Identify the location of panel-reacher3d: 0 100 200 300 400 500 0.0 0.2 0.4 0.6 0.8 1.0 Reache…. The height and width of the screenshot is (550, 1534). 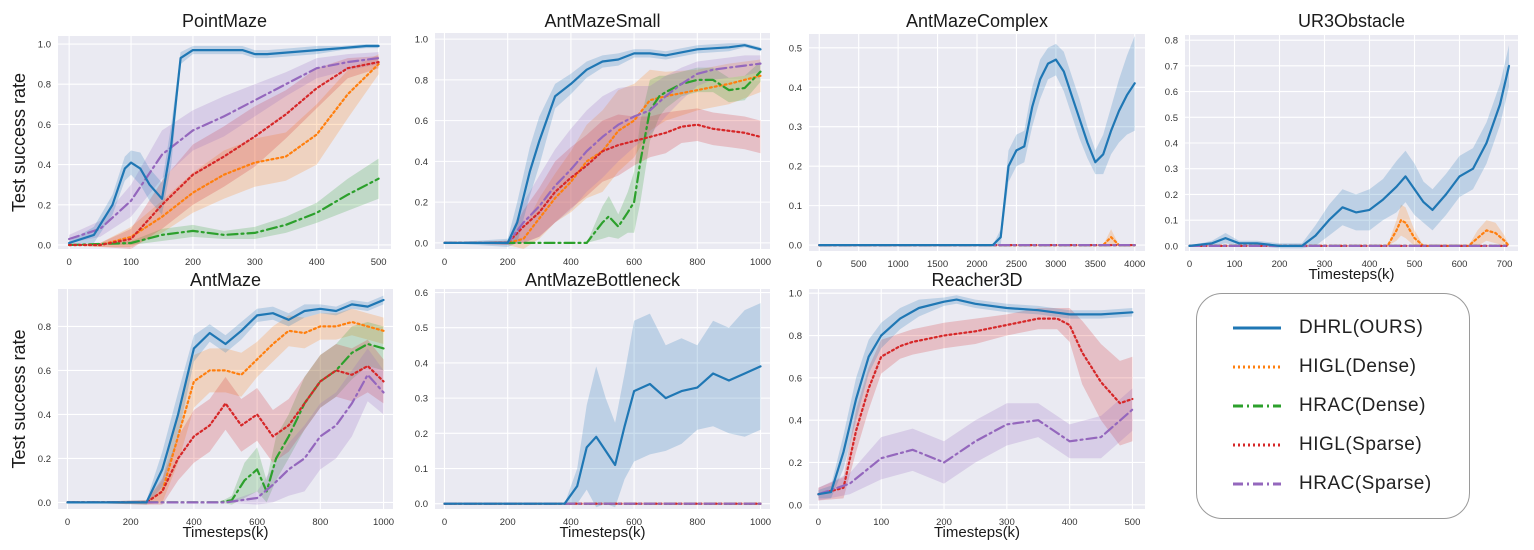
(967, 405).